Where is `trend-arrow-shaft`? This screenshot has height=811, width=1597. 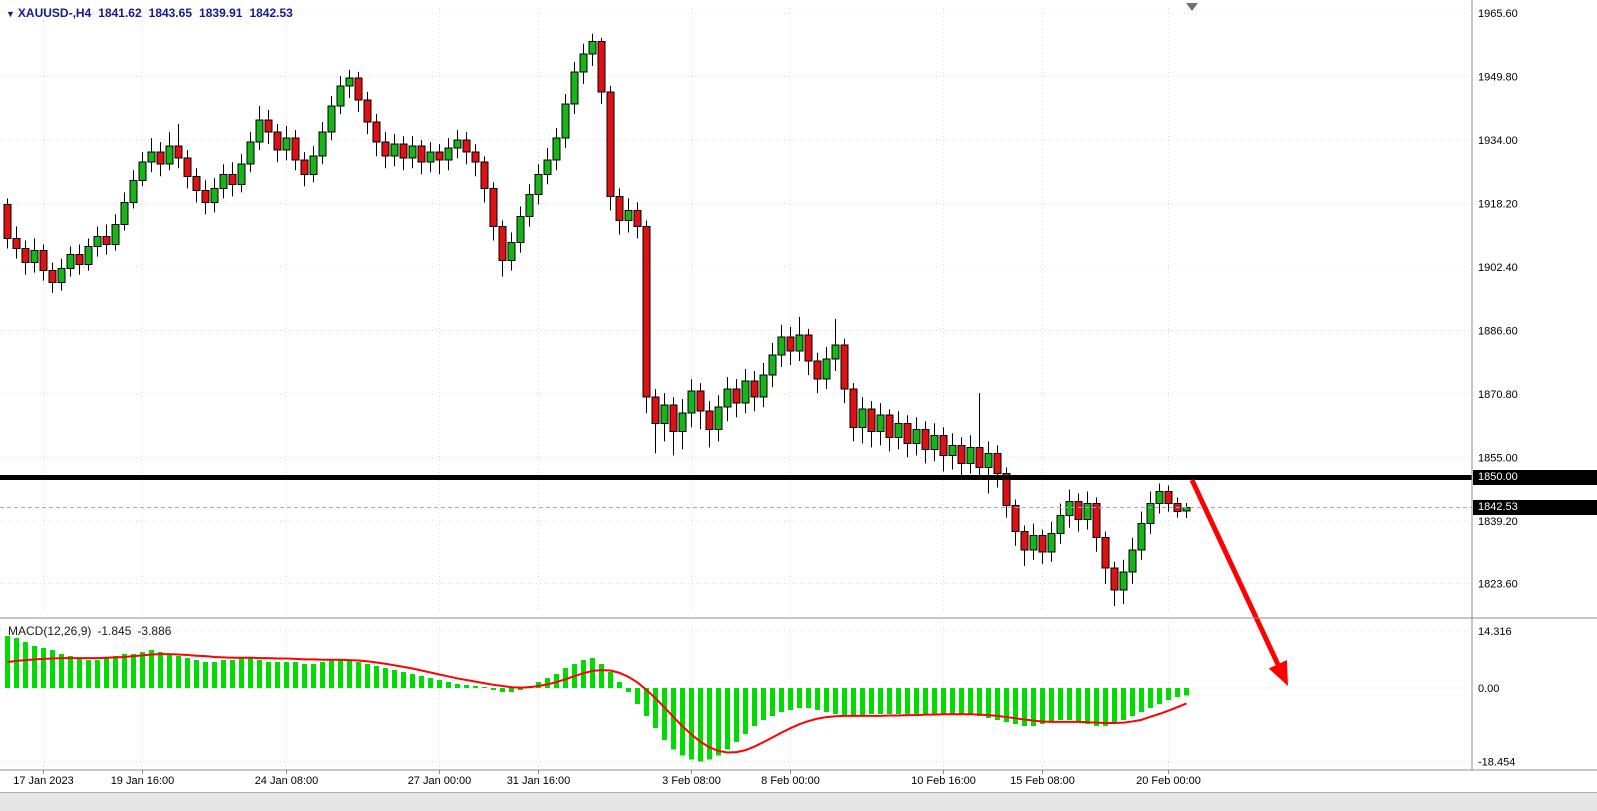
trend-arrow-shaft is located at coordinates (1235, 572).